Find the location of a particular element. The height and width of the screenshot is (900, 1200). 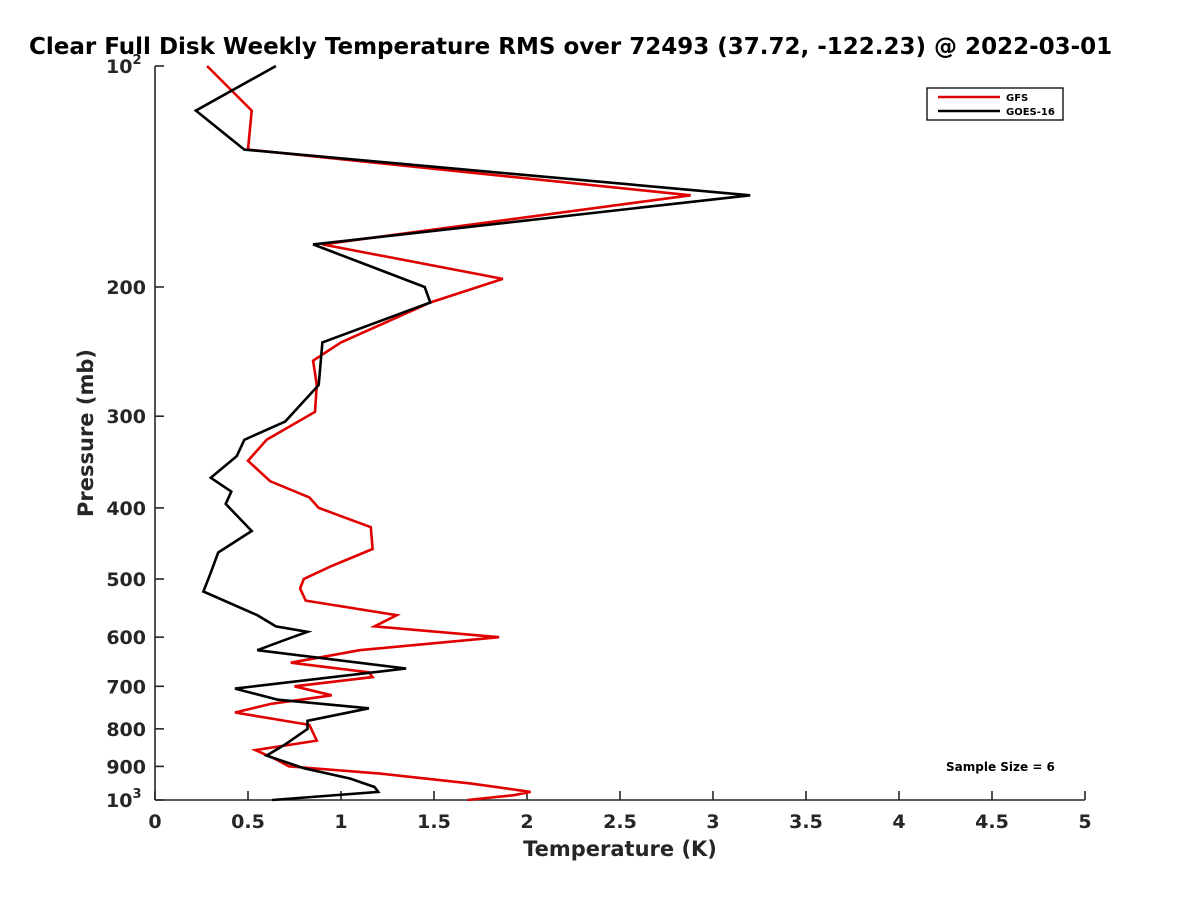

y-tick-label: 700 is located at coordinates (126, 687).